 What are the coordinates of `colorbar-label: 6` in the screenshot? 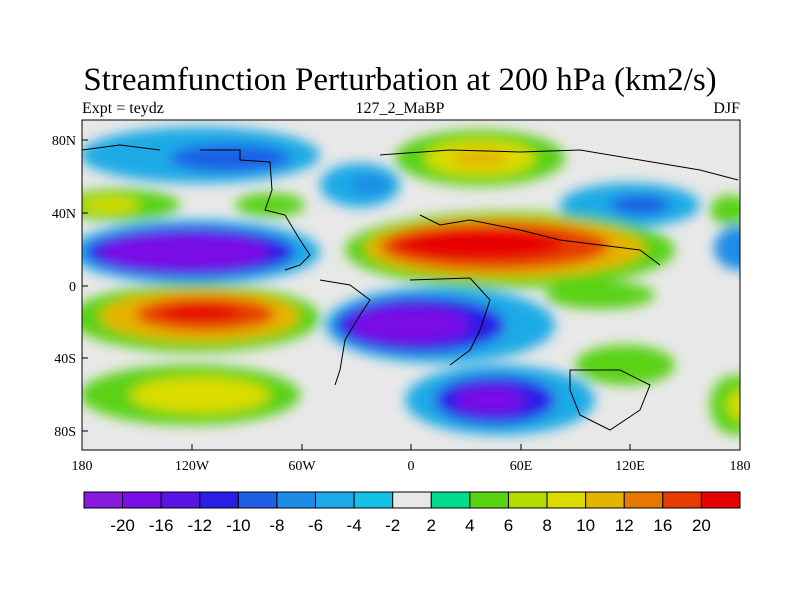 It's located at (508, 525).